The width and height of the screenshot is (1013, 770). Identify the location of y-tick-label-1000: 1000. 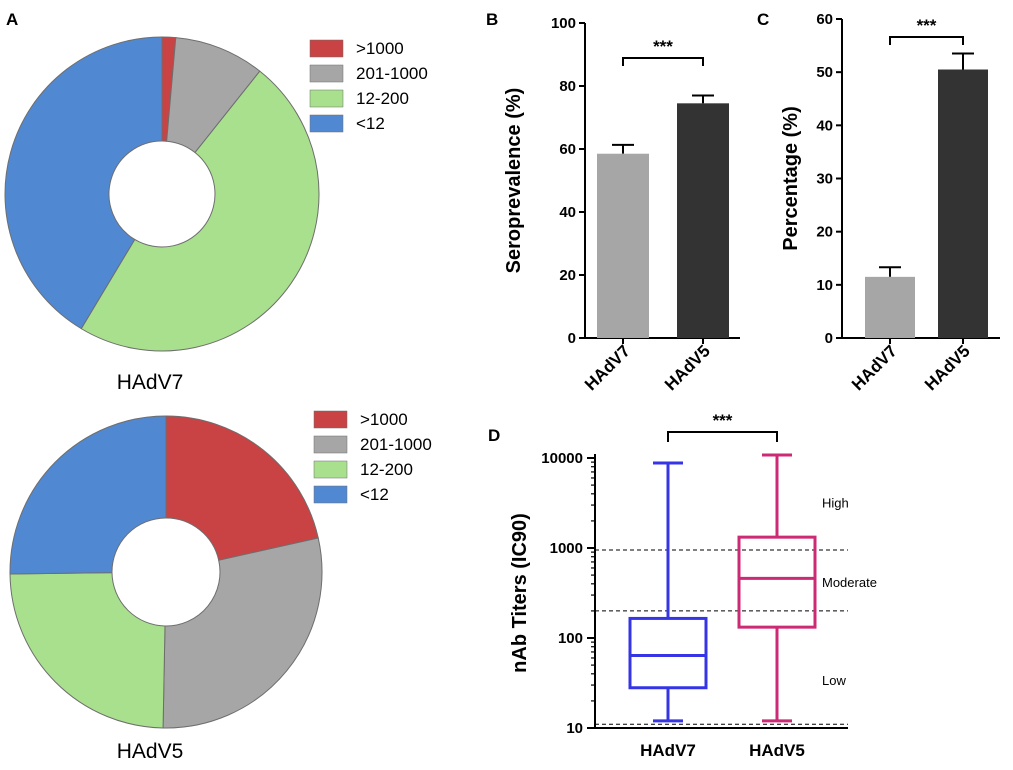
(566, 548).